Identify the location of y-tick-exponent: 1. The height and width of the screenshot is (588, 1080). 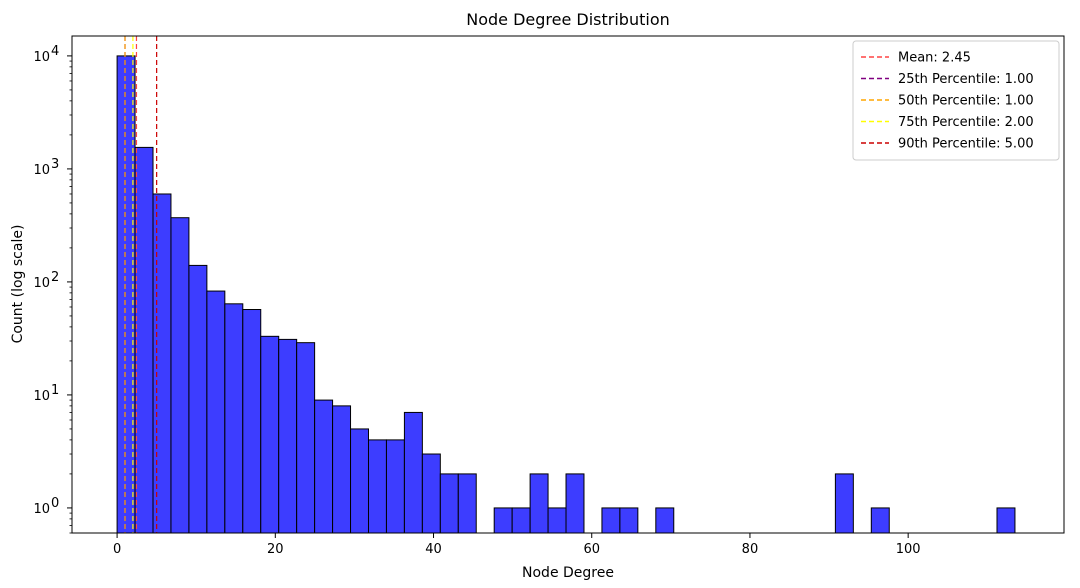
(55, 390).